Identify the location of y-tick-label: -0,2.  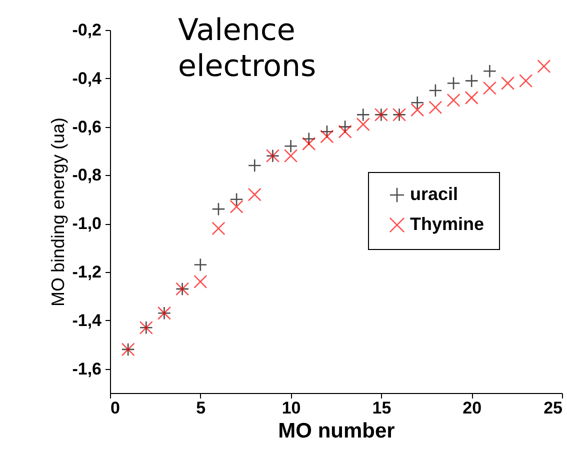
(87, 30).